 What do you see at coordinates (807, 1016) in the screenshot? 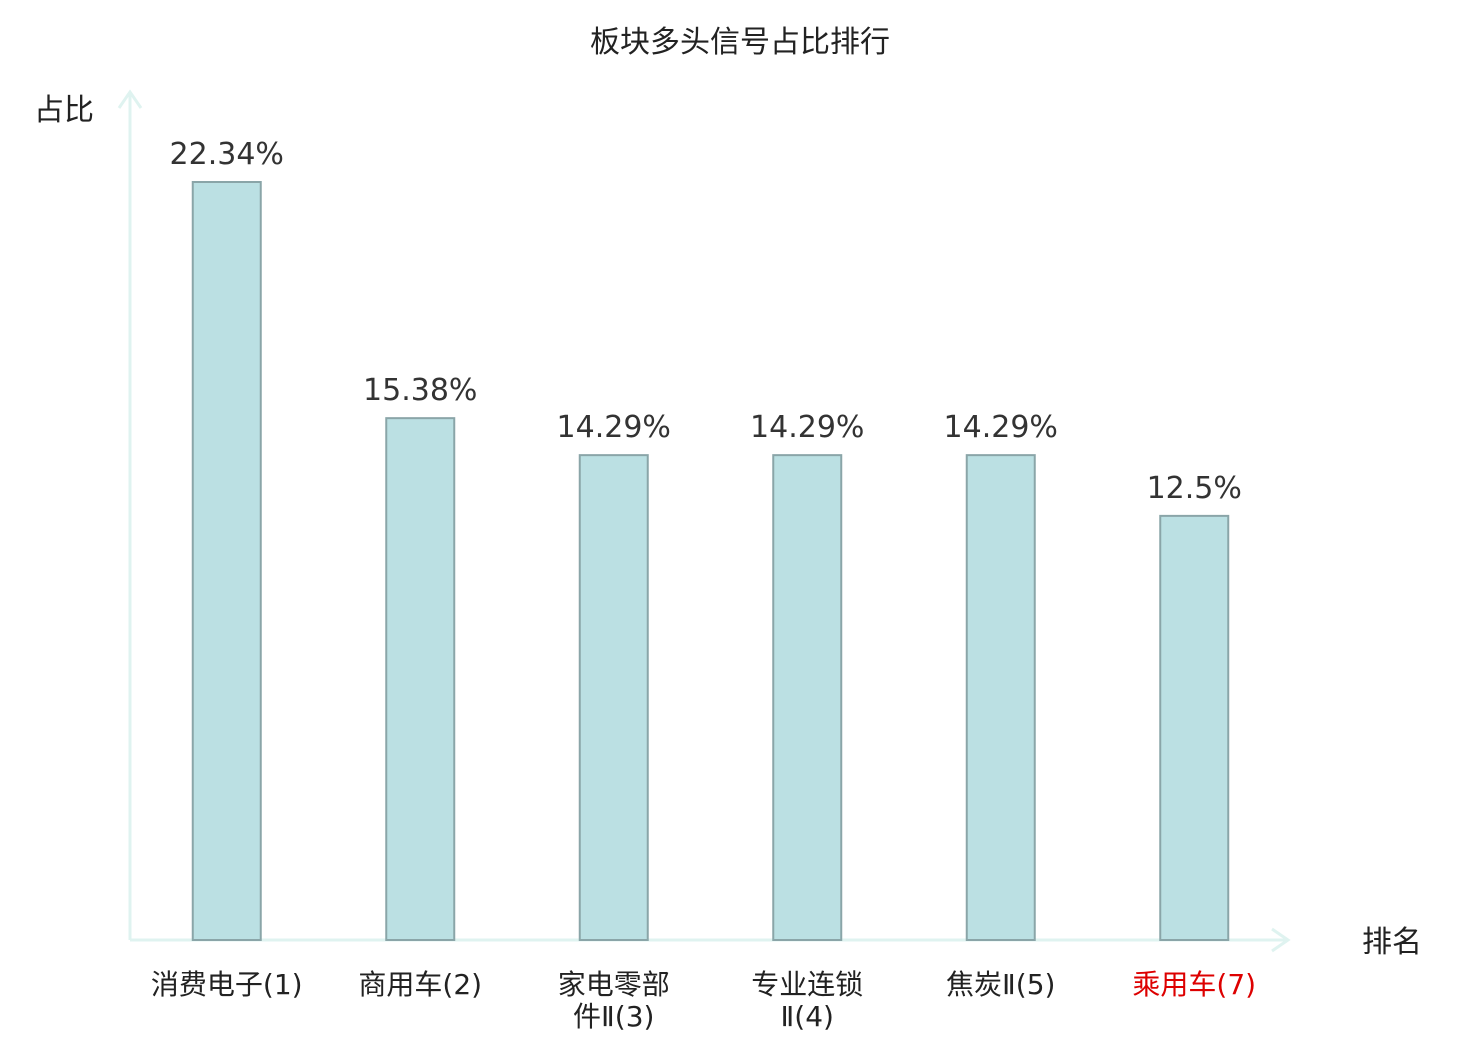
I see `x-tick-label: Ⅱ(4)` at bounding box center [807, 1016].